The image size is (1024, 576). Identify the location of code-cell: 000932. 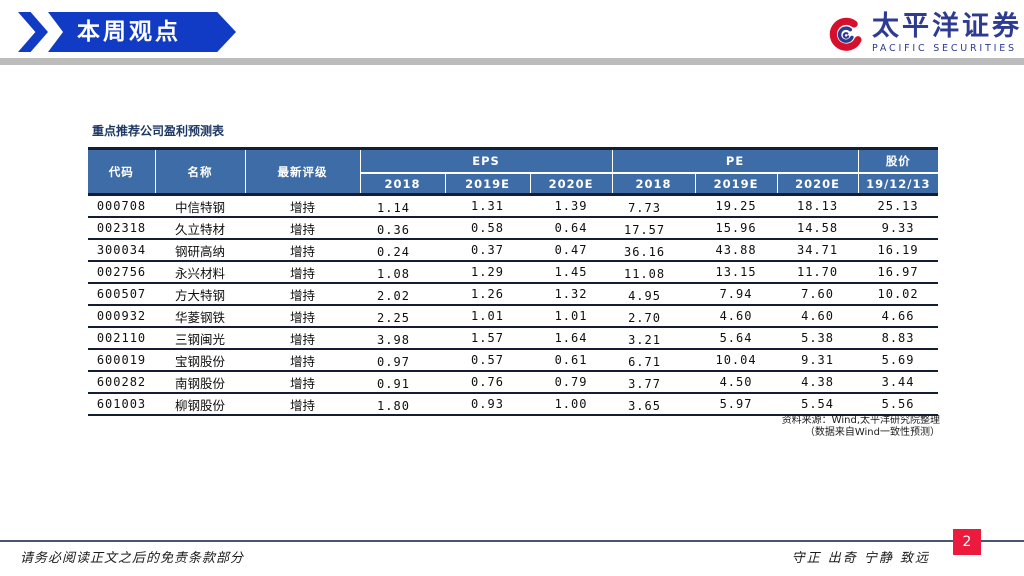
(121, 316).